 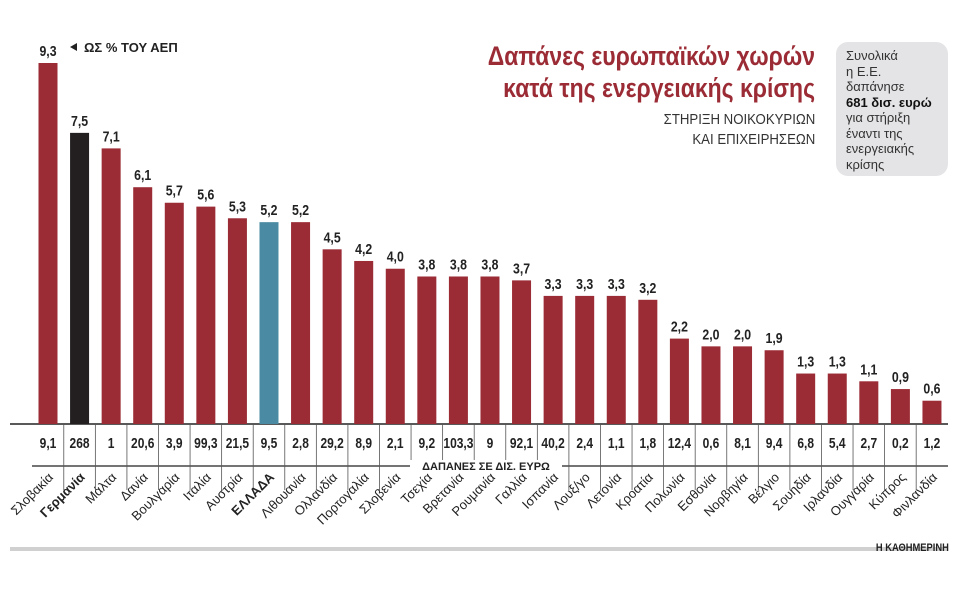 What do you see at coordinates (616, 443) in the screenshot?
I see `table-value: 1,1` at bounding box center [616, 443].